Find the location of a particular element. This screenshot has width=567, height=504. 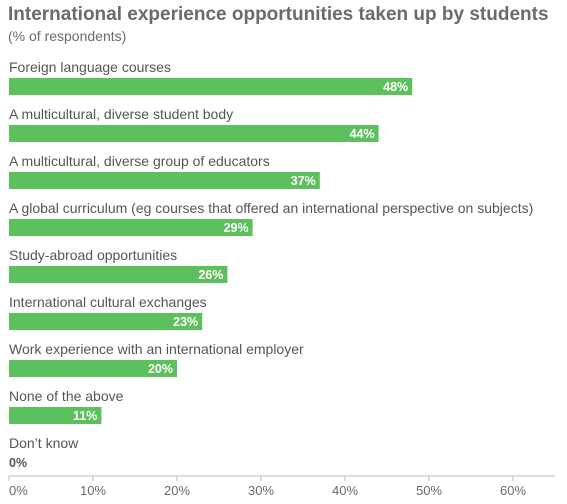

data-label: 20% is located at coordinates (160, 369).